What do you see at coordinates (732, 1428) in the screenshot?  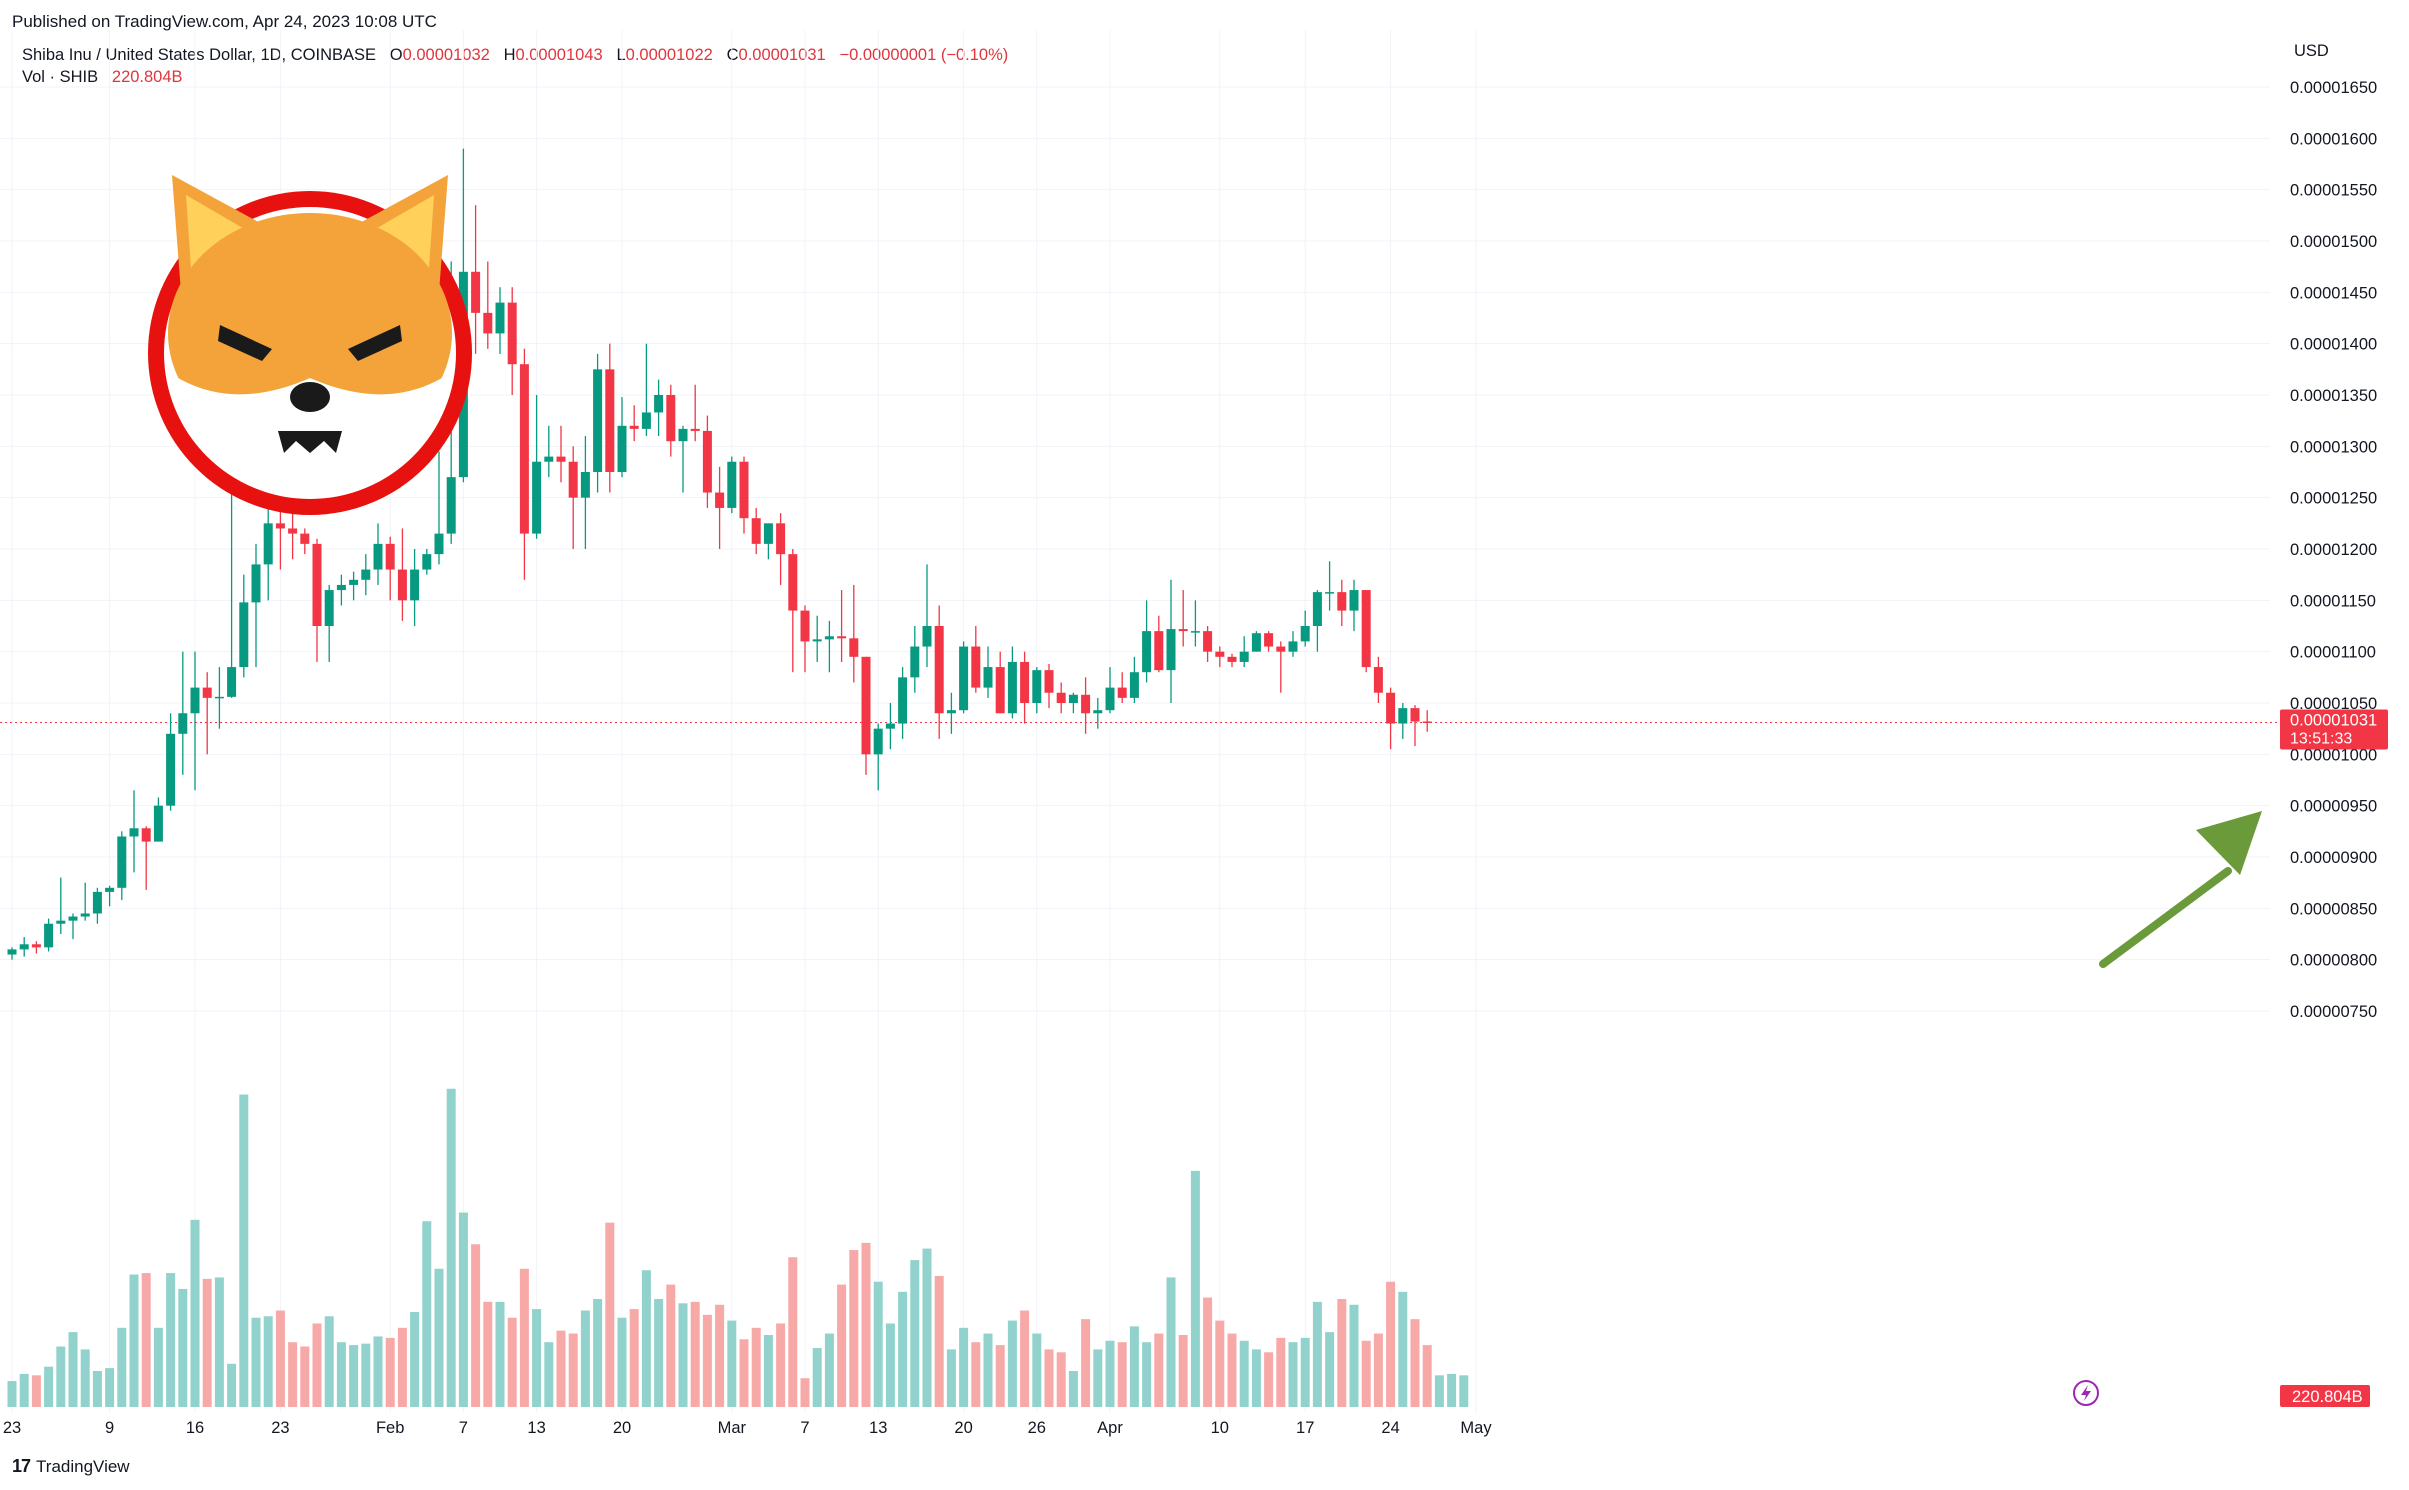 I see `x-tick-label: Mar` at bounding box center [732, 1428].